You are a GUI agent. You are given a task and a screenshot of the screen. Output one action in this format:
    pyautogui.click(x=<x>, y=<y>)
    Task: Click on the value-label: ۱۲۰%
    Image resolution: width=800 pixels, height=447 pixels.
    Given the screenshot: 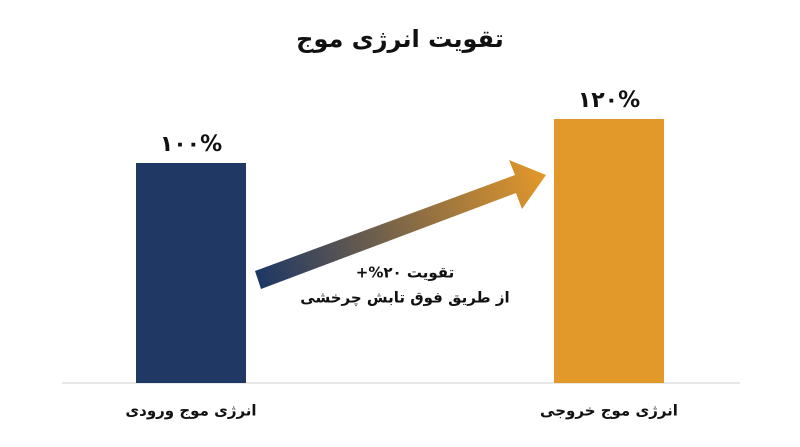 What is the action you would take?
    pyautogui.click(x=609, y=100)
    